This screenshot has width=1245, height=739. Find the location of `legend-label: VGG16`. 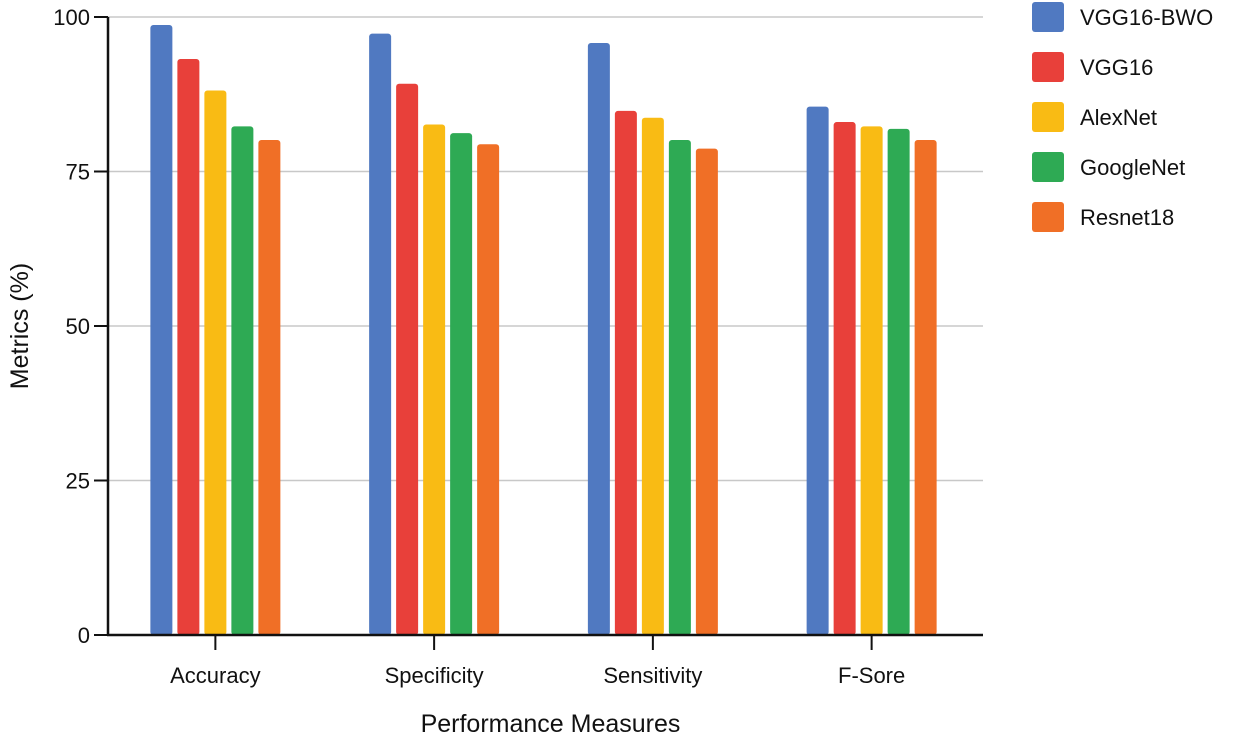

legend-label: VGG16 is located at coordinates (1116, 67).